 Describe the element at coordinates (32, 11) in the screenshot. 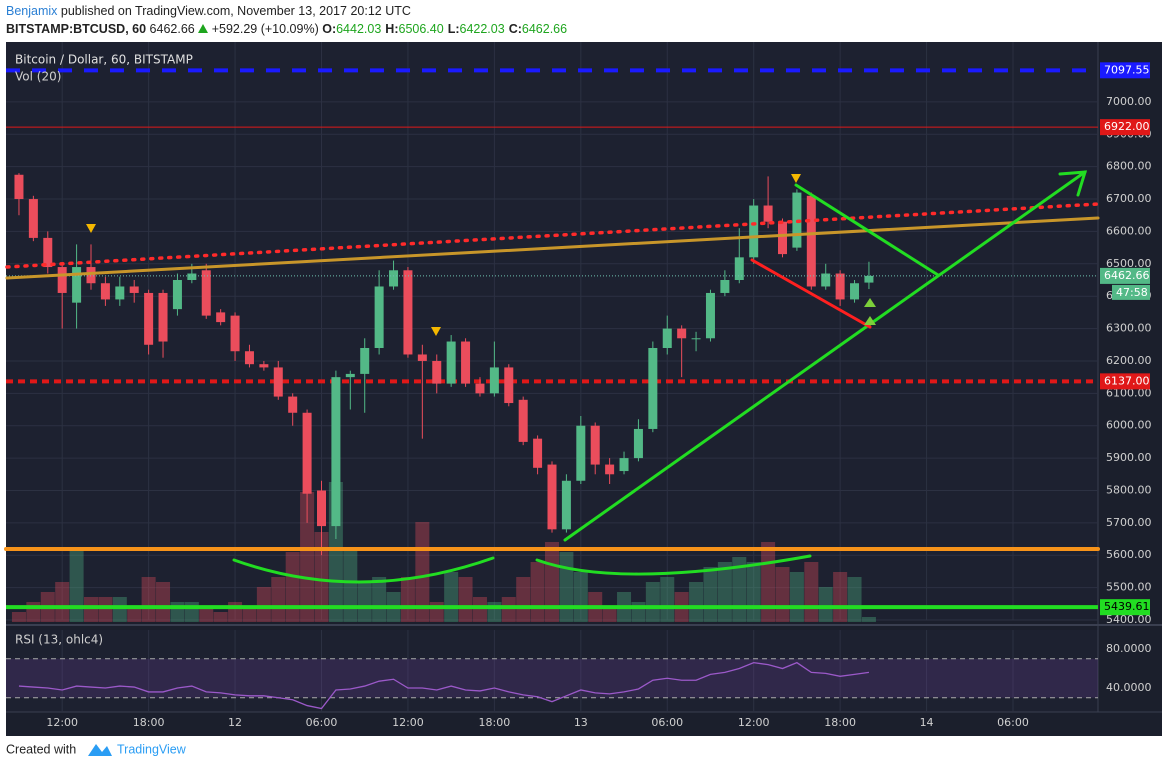

I see `author: Benjamix` at that location.